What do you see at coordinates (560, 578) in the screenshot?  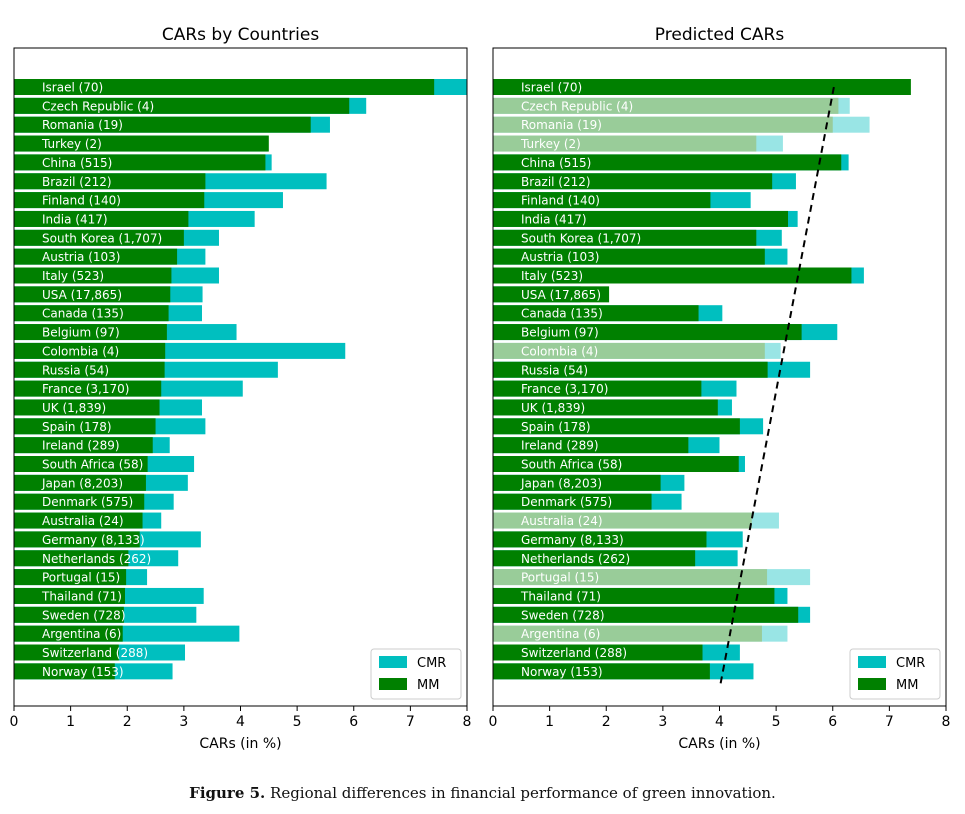 I see `category-label: Portugal (15)` at bounding box center [560, 578].